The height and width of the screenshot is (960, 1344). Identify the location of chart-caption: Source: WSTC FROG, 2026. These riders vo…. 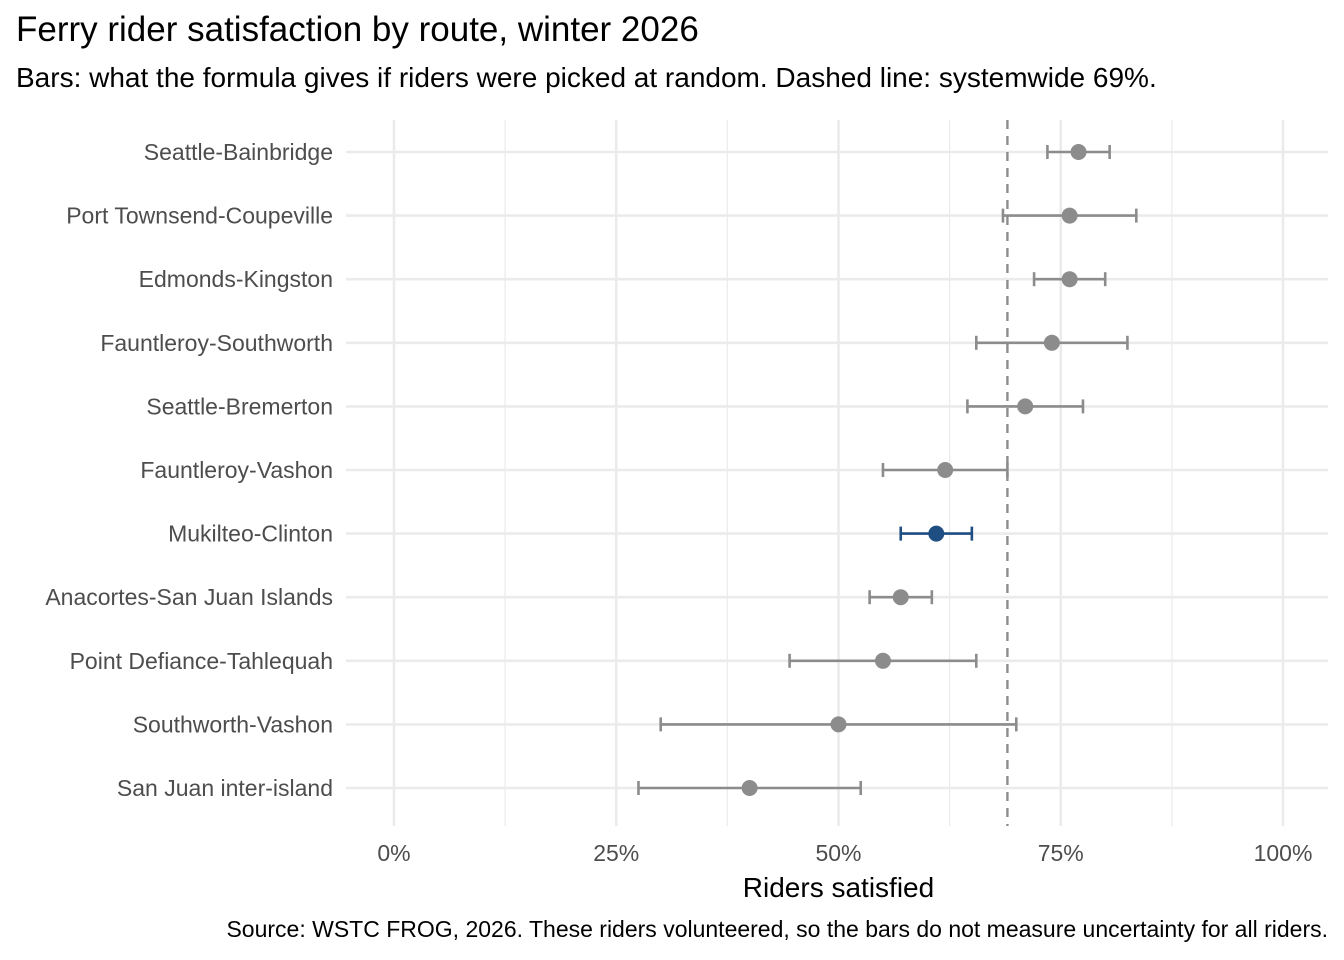
(777, 929).